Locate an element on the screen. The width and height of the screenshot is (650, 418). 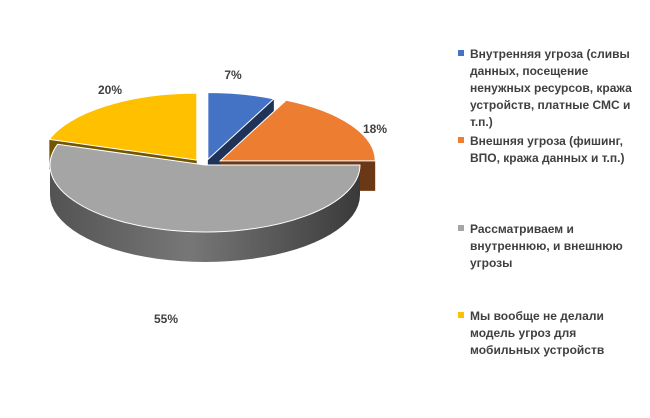
slice-external-threat is located at coordinates (297, 130).